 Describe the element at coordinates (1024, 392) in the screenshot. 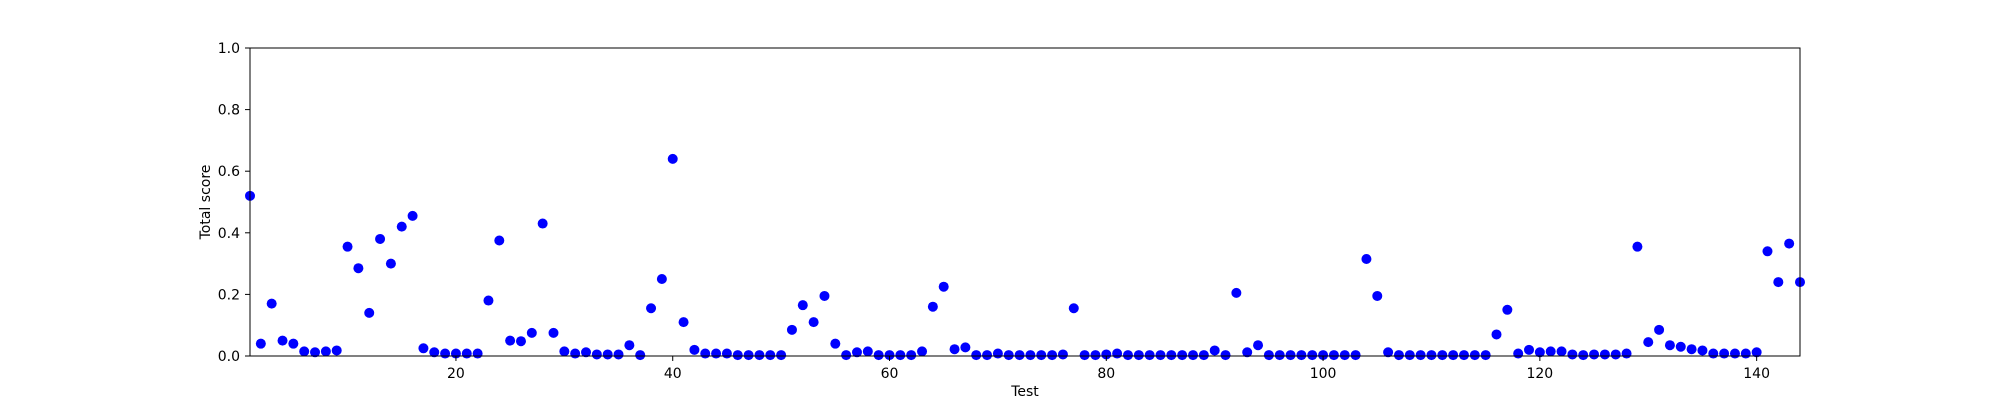

I see `x-axis-label: Test` at that location.